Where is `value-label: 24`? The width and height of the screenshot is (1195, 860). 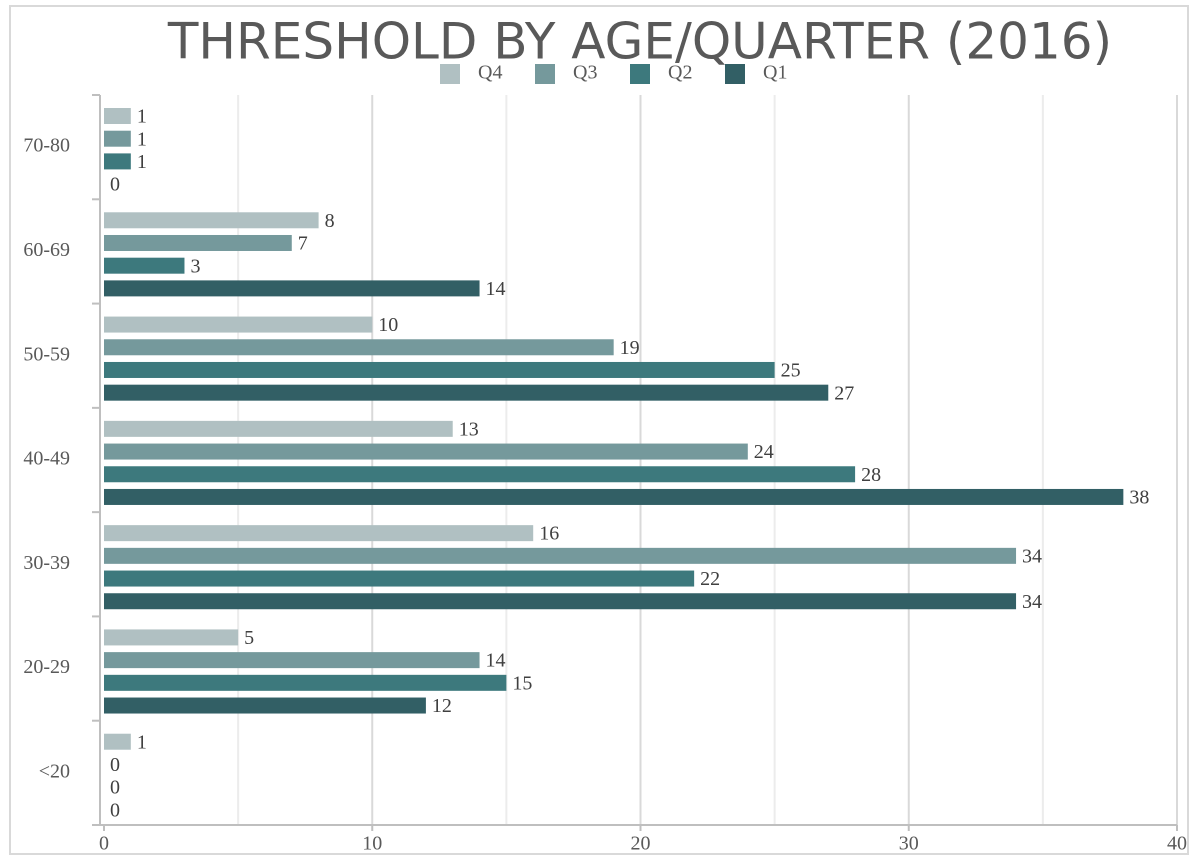
value-label: 24 is located at coordinates (764, 452).